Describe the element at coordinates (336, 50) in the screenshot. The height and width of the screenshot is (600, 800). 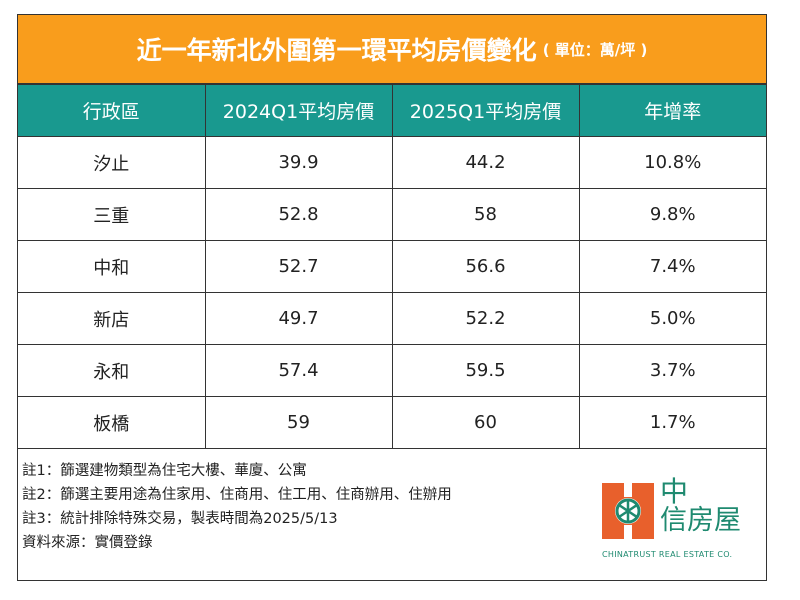
I see `title-text: 近一年新北外圍第一環平均房價變化` at that location.